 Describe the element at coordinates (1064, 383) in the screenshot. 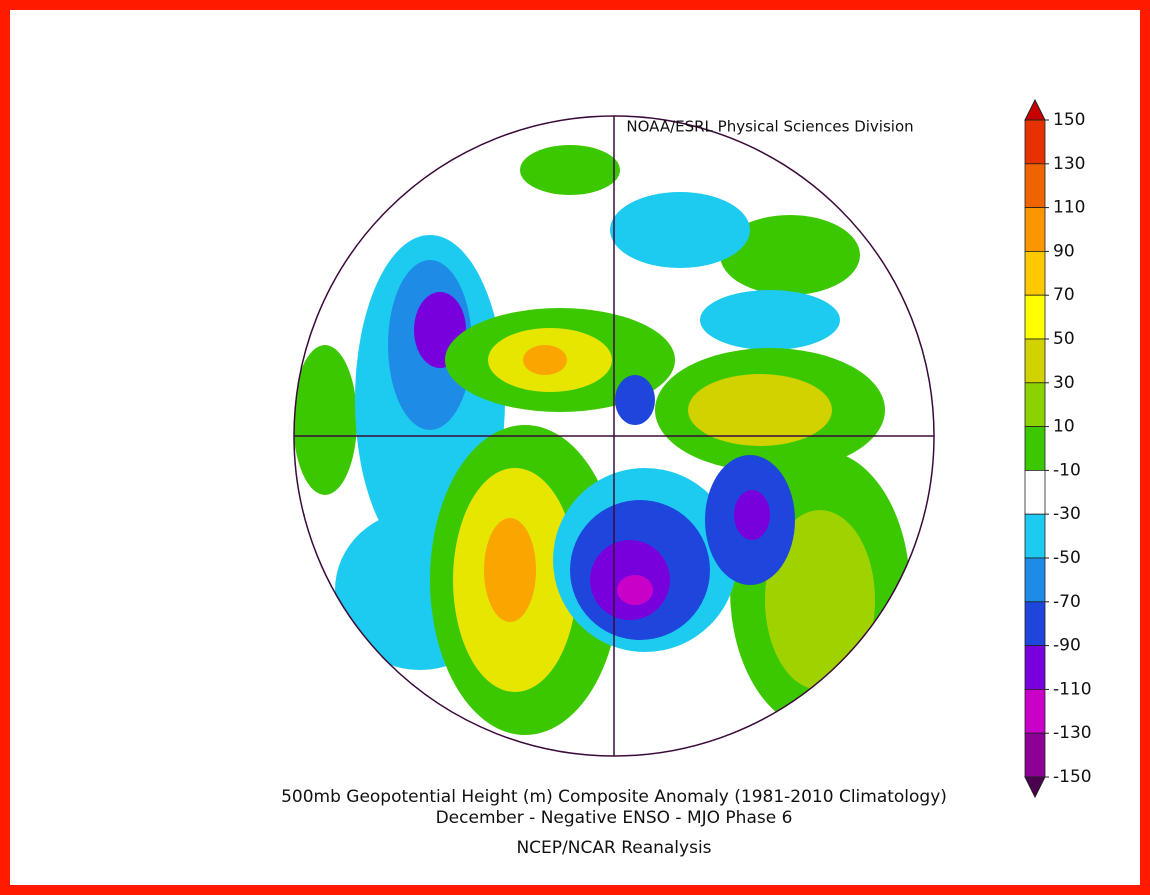

I see `colorbar-tick-label: 30` at that location.